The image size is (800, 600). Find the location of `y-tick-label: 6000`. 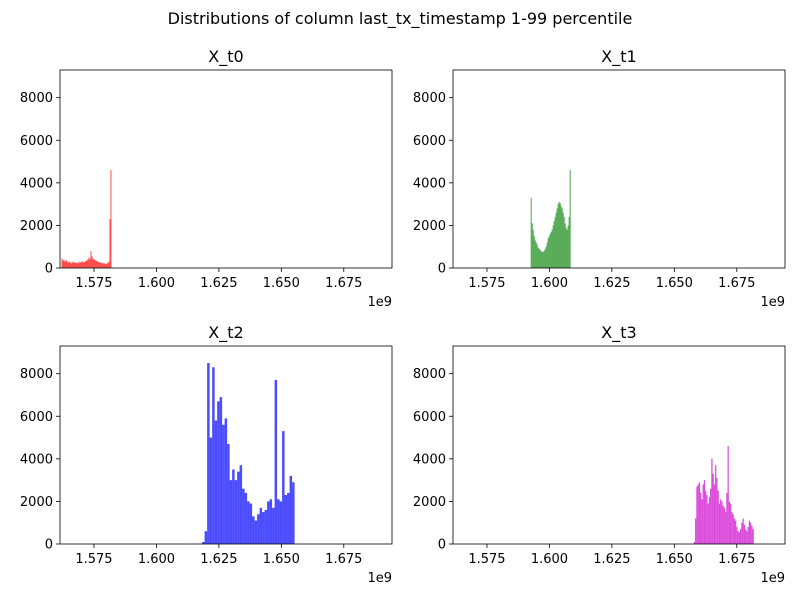

y-tick-label: 6000 is located at coordinates (36, 417).